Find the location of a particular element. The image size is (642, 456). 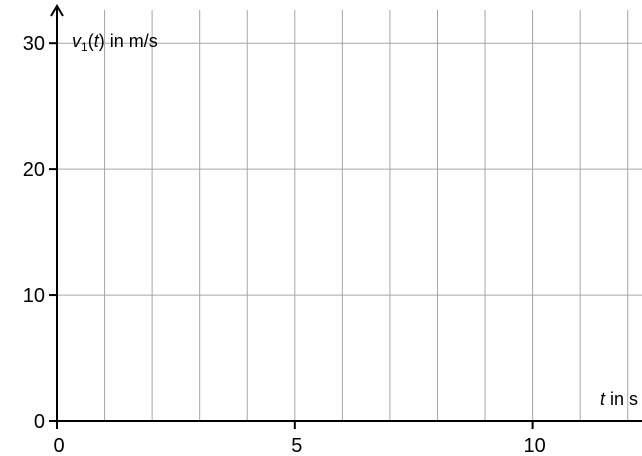

y-tick-label: 20 is located at coordinates (34, 170).